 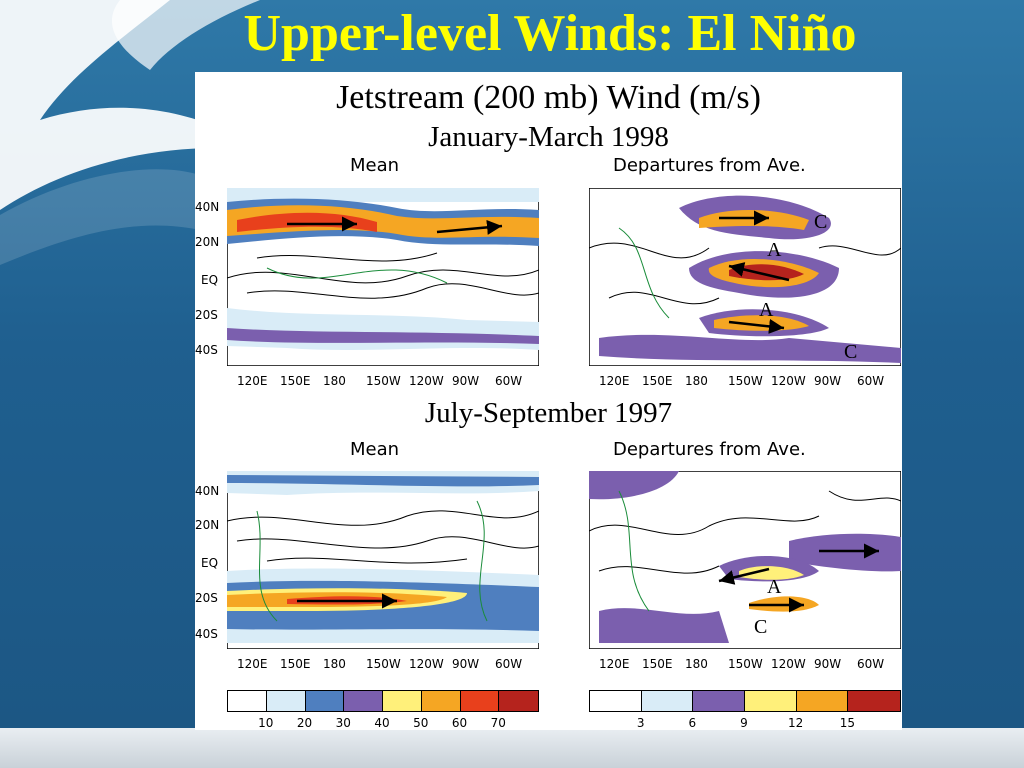 I want to click on section-title-jul-sep: July-September 1997, so click(x=548, y=413).